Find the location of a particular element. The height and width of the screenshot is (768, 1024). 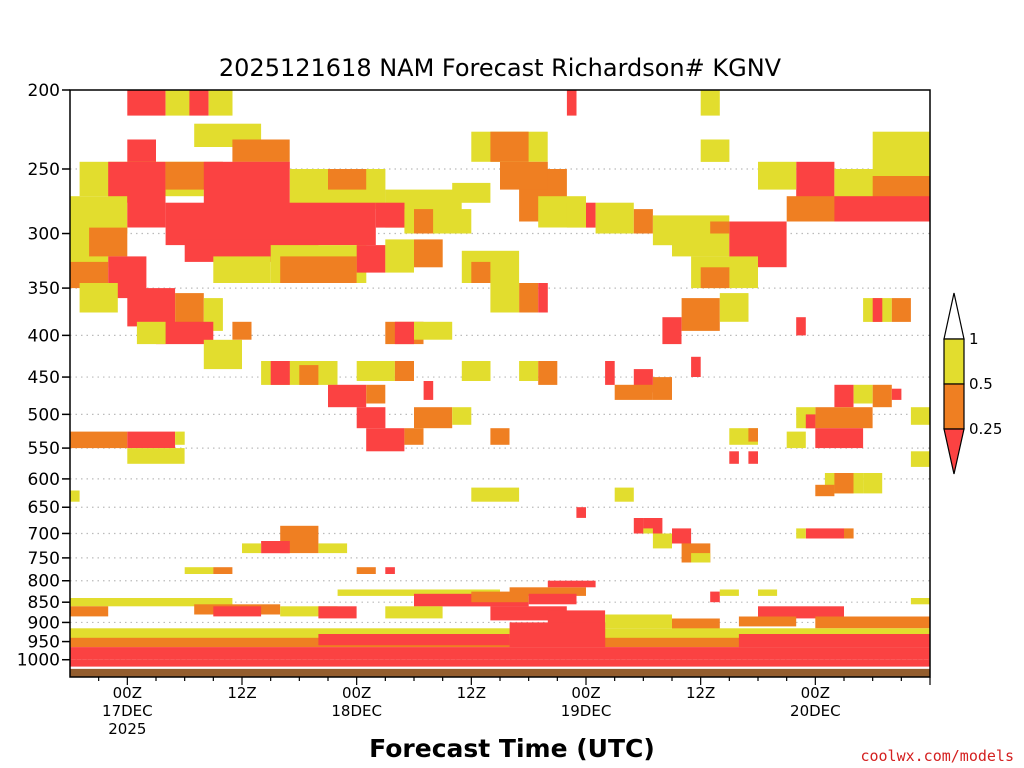

x-tick-label: 2025 is located at coordinates (127, 729).